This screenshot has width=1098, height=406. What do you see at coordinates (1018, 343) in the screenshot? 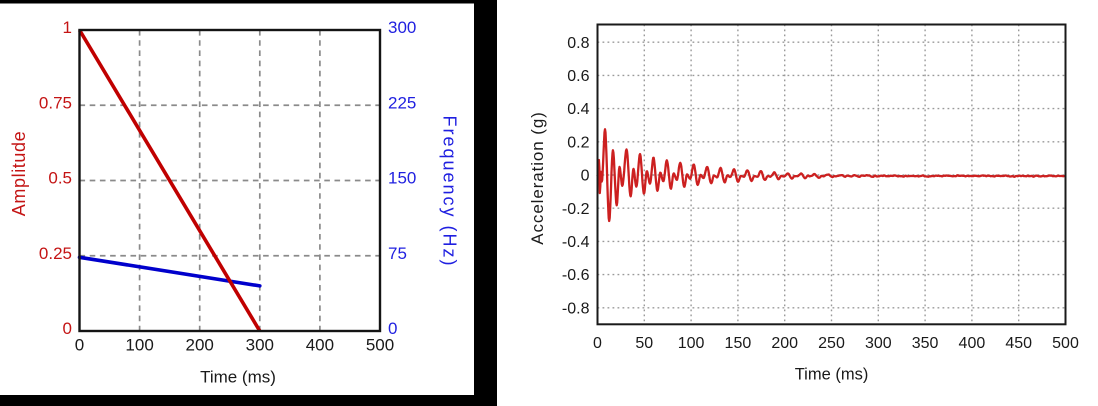
I see `svg-text: 450` at bounding box center [1018, 343].